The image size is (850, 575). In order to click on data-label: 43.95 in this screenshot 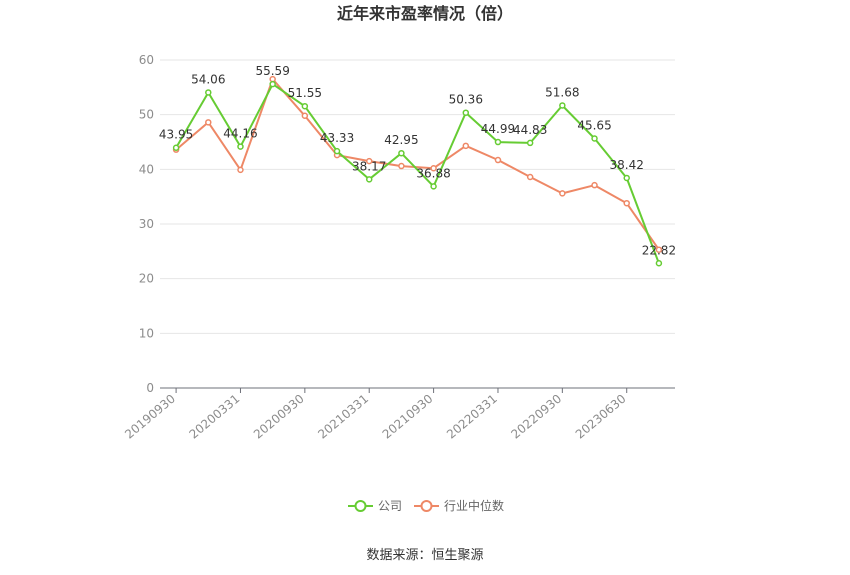, I will do `click(176, 135)`.